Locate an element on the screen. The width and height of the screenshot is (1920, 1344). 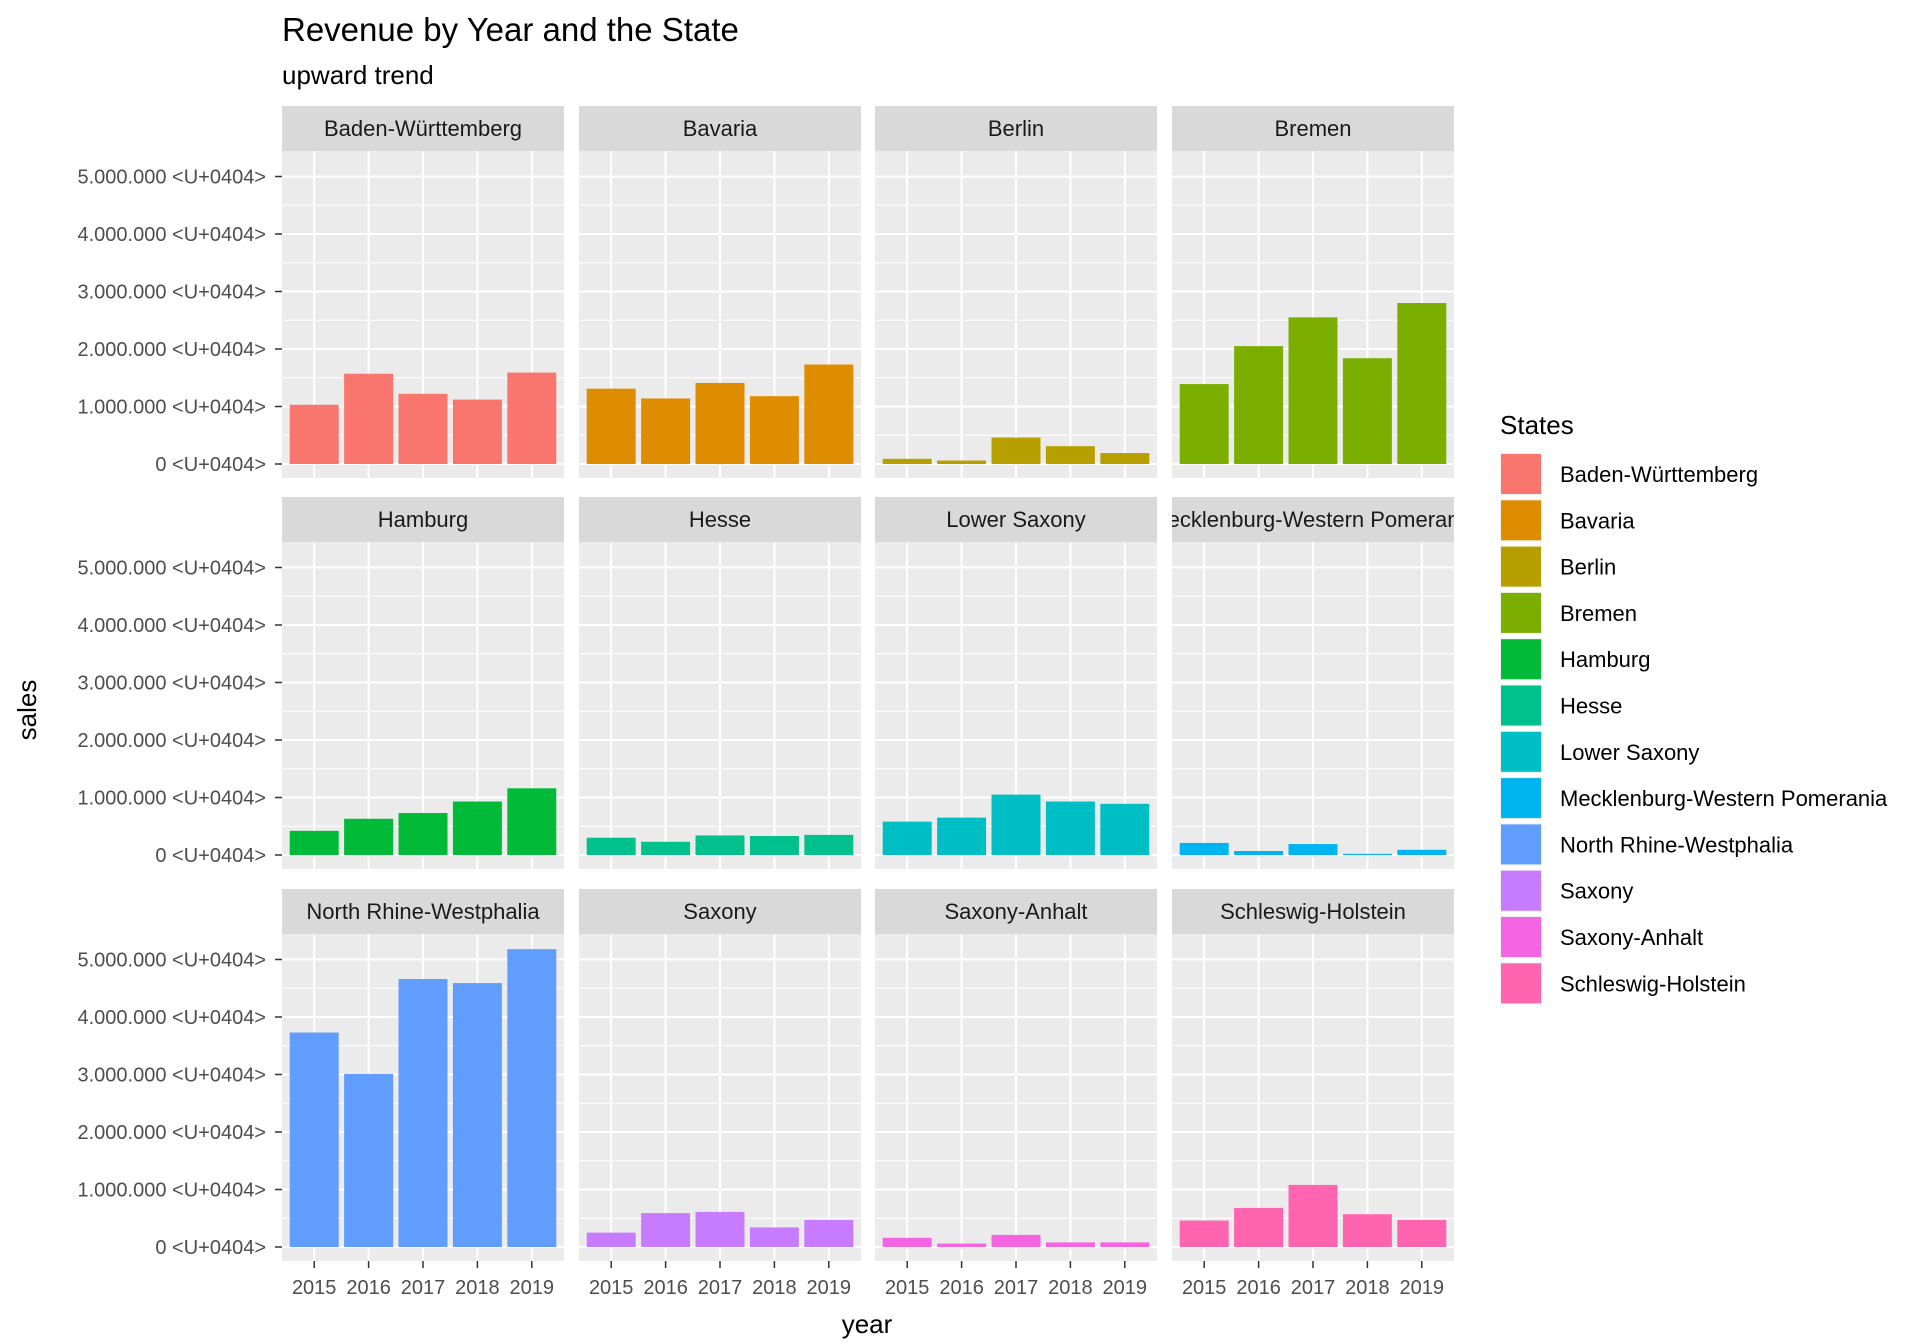
bar-mecklenburg-western-pomerania-2018 is located at coordinates (1367, 854).